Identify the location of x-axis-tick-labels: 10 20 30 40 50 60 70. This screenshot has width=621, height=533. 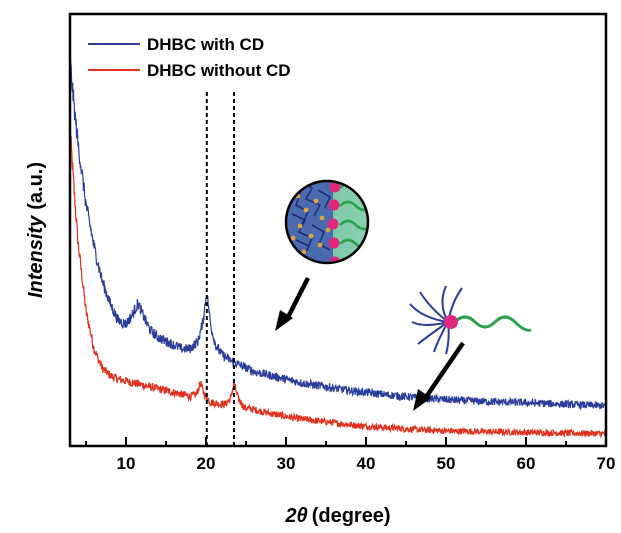
(366, 463).